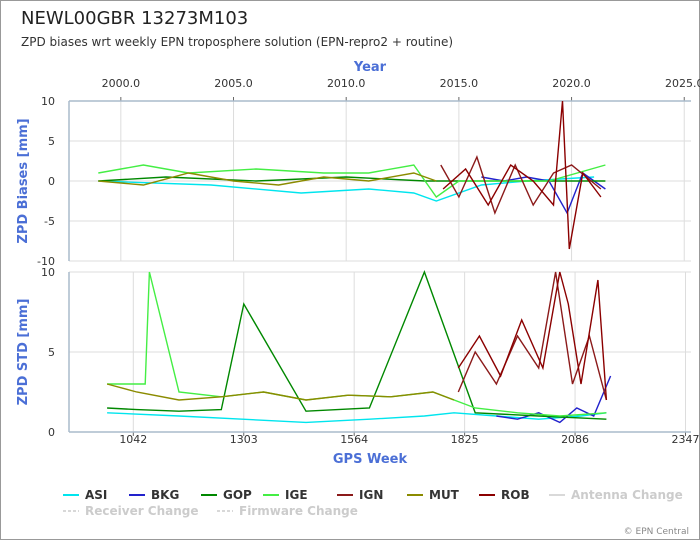  I want to click on series-line-bkg, so click(554, 399).